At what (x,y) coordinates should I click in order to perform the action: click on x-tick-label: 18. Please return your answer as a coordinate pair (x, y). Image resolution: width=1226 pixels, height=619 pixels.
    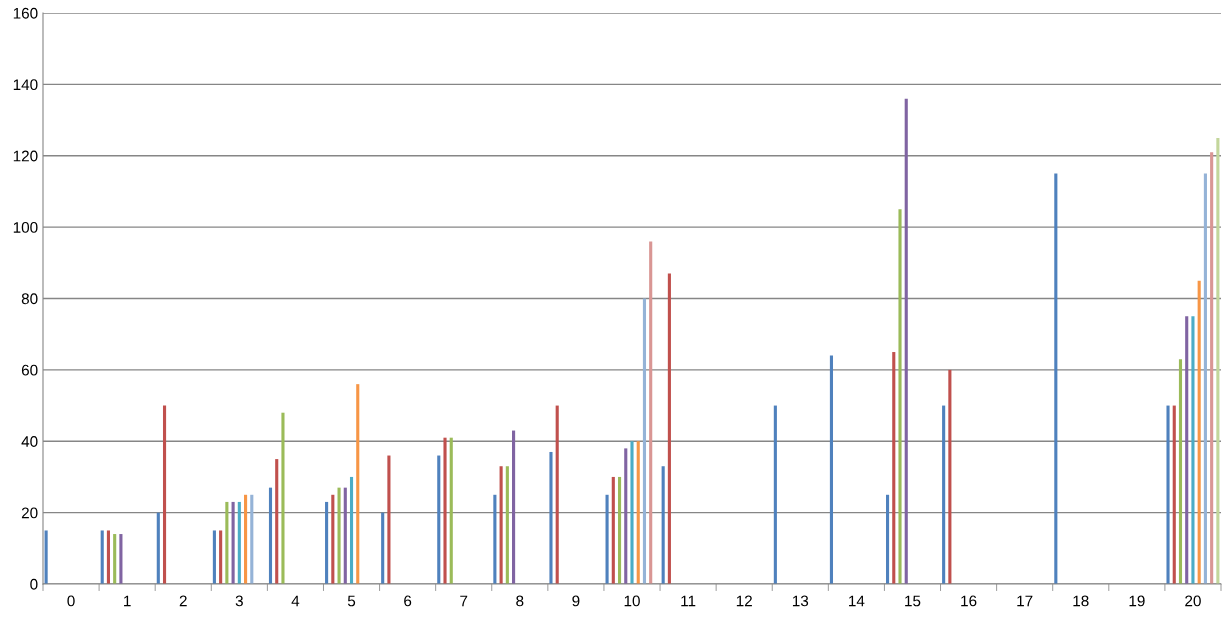
    Looking at the image, I should click on (1081, 601).